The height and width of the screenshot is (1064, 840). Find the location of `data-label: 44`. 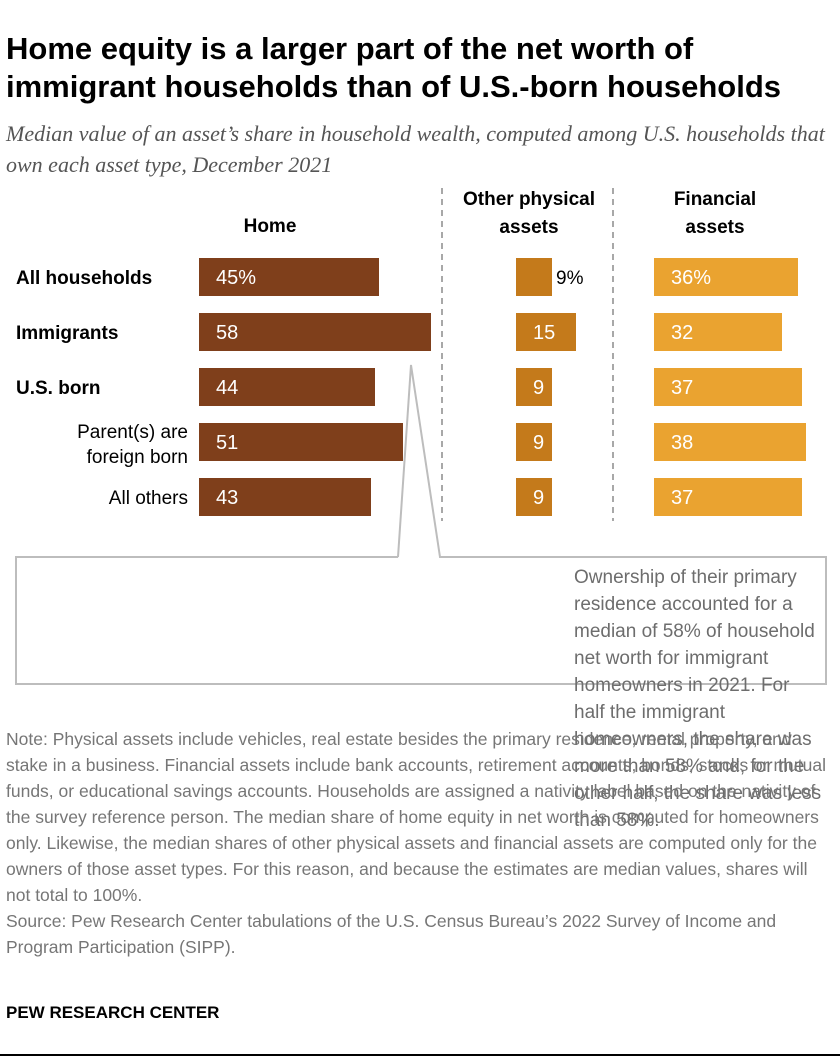

data-label: 44 is located at coordinates (227, 388).